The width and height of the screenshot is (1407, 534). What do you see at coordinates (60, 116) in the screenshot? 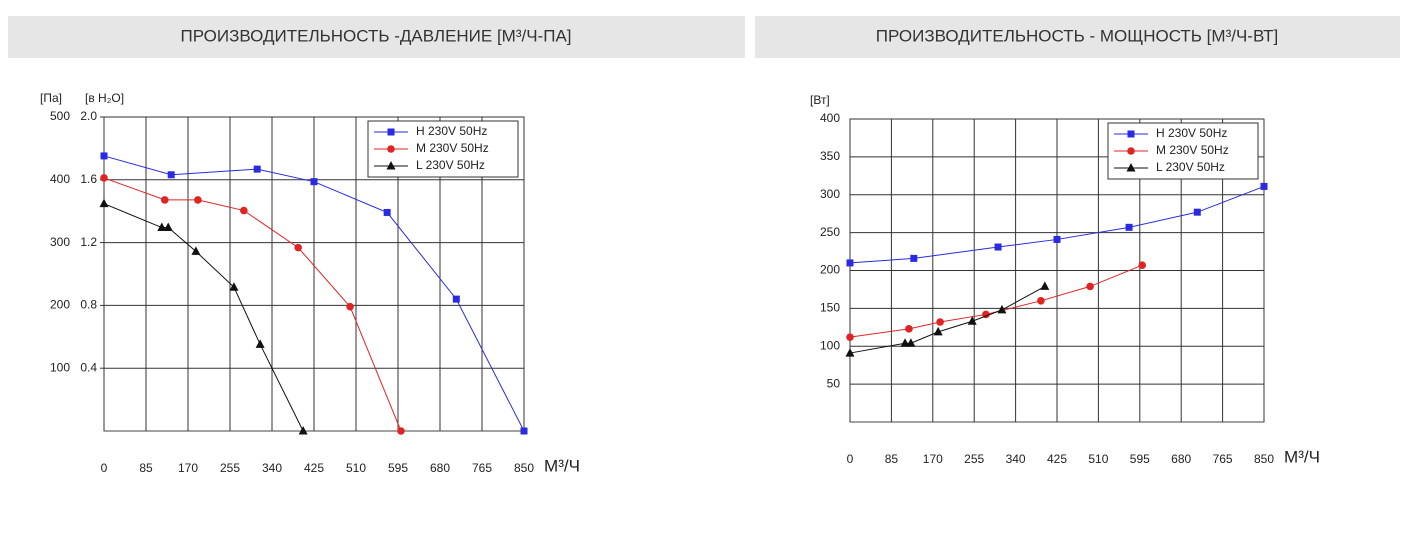
I see `y-tick-label: 500` at bounding box center [60, 116].